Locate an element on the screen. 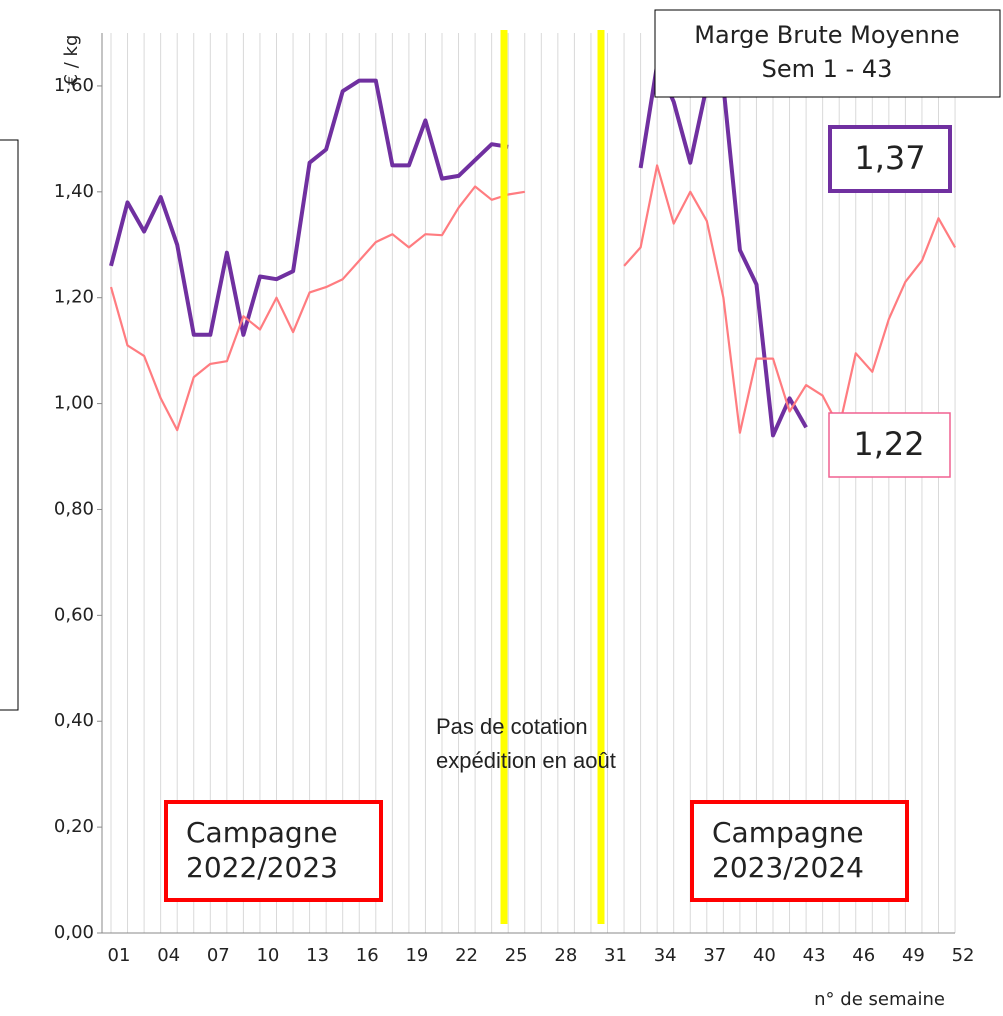  x-tick-label: 31 is located at coordinates (615, 955).